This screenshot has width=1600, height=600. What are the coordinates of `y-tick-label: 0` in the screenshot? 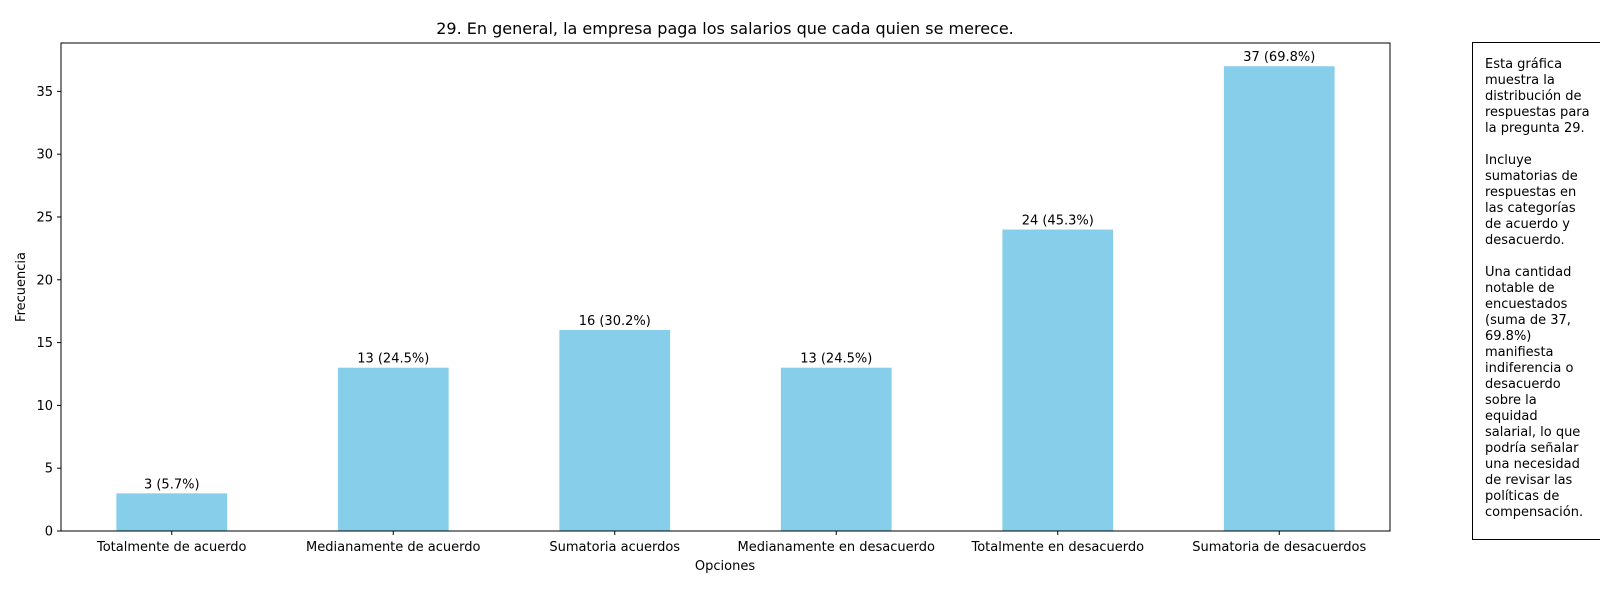 It's located at (49, 532).